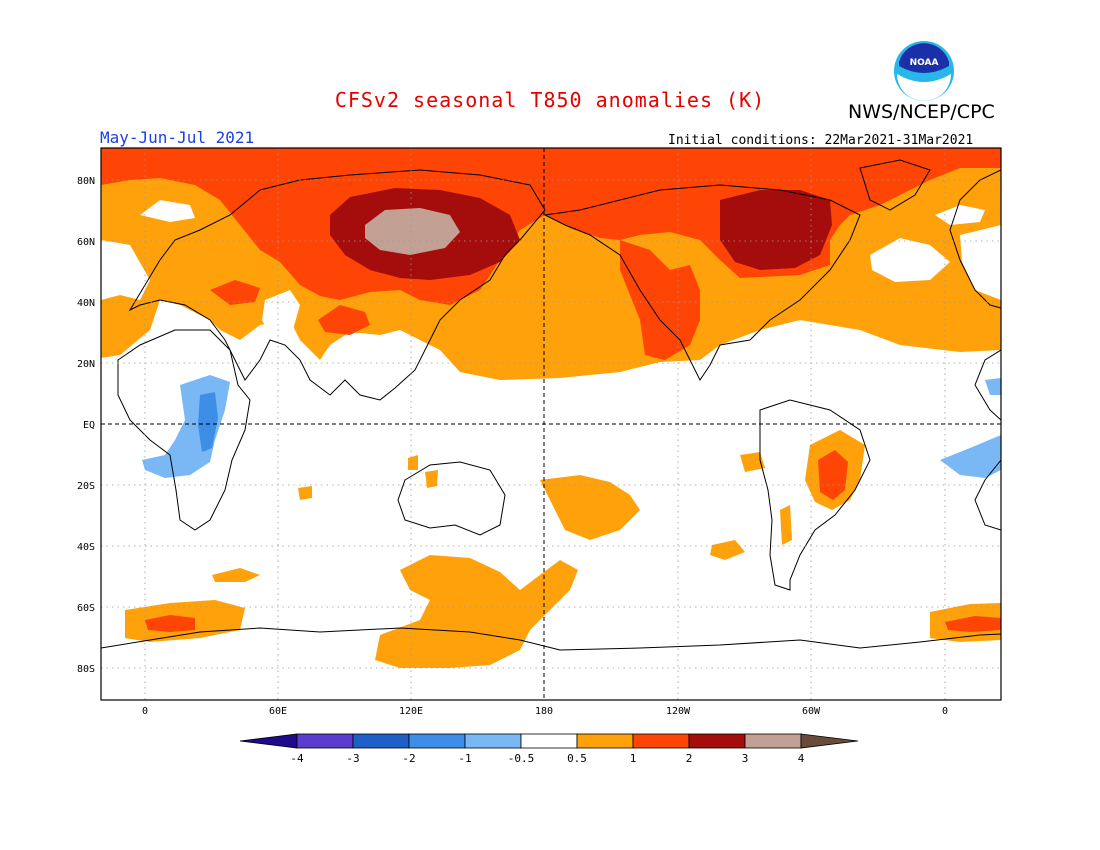  I want to click on lat-label-40s: 40S, so click(86, 547).